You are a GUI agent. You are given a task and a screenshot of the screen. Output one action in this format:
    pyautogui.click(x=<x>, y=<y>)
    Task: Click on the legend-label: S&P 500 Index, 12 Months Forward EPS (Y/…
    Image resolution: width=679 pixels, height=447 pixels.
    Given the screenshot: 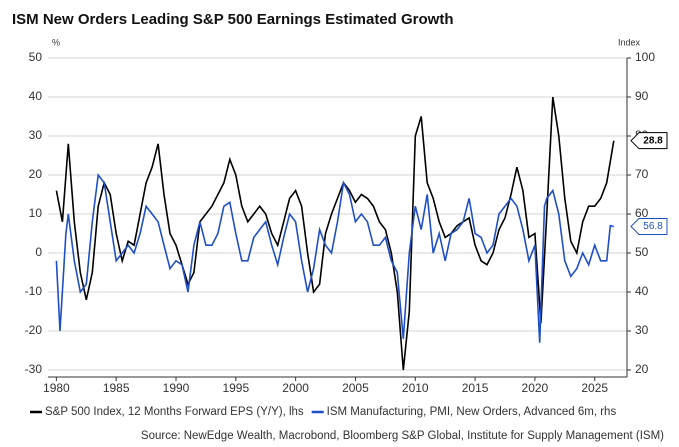 What is the action you would take?
    pyautogui.click(x=174, y=412)
    